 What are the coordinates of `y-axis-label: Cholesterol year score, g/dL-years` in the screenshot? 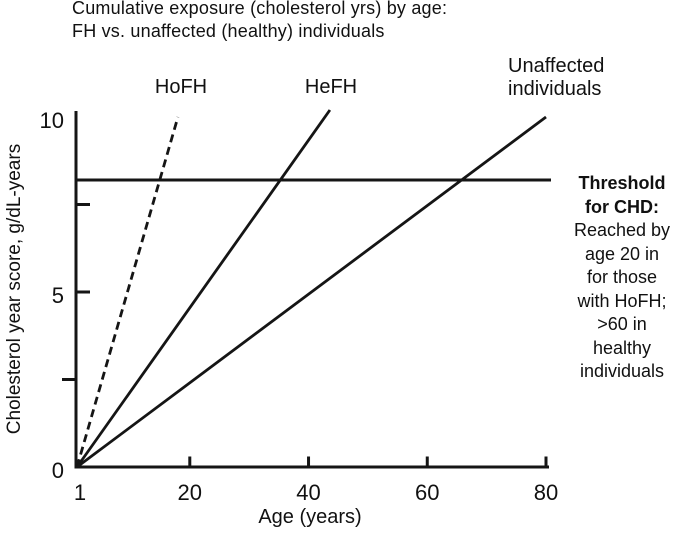 It's located at (14, 289).